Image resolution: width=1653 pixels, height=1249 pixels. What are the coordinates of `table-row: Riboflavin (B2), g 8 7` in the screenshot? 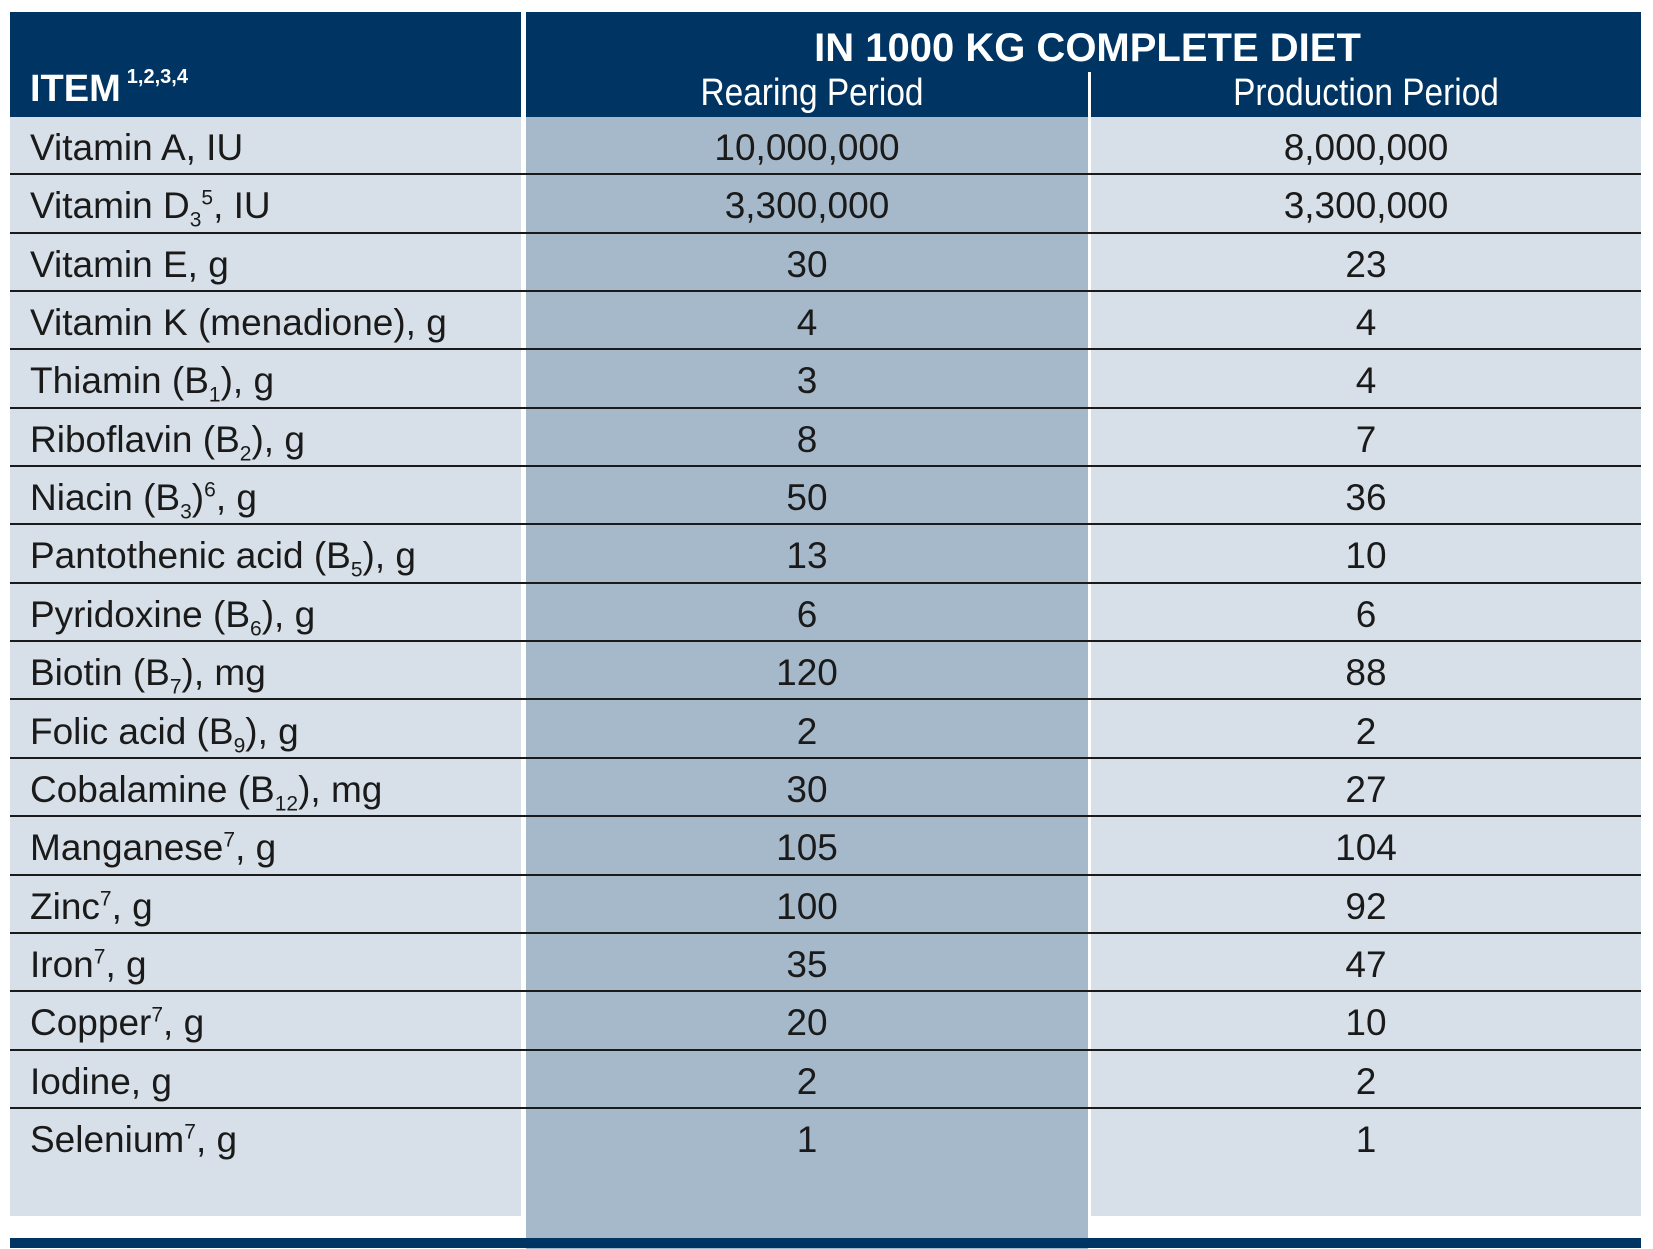 It's located at (825, 438).